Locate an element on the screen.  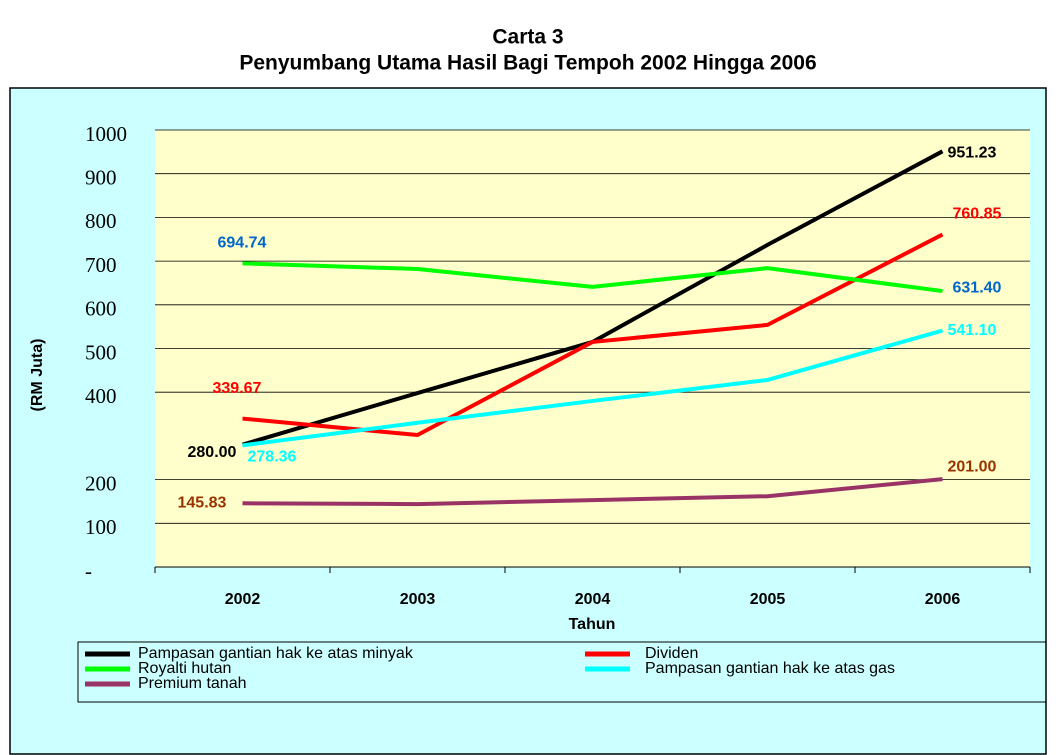
y-tick-label: 400 is located at coordinates (101, 396).